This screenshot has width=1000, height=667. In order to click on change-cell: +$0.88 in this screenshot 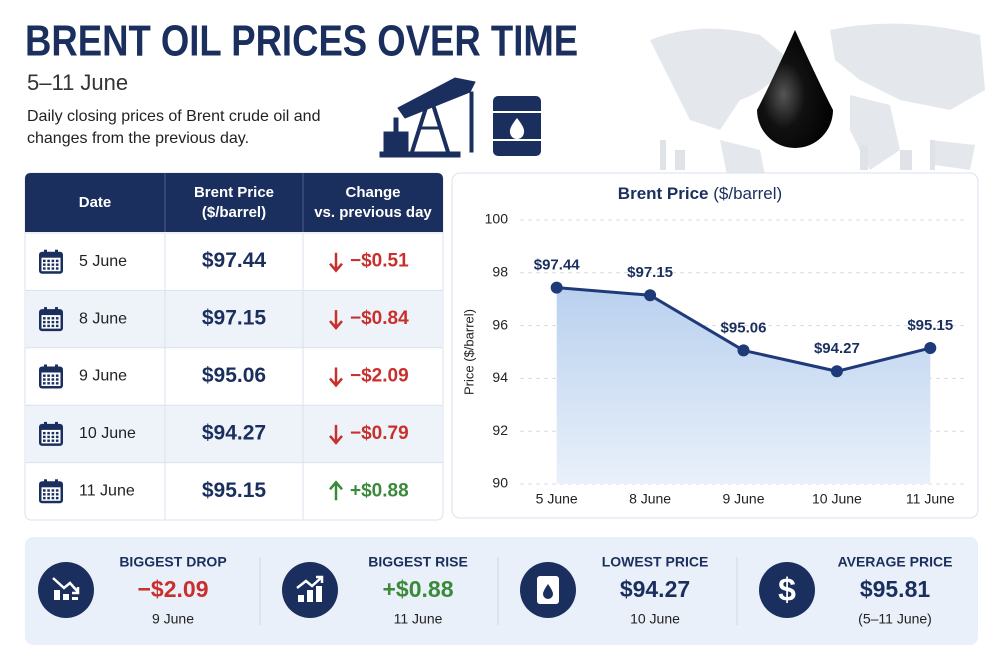, I will do `click(379, 490)`.